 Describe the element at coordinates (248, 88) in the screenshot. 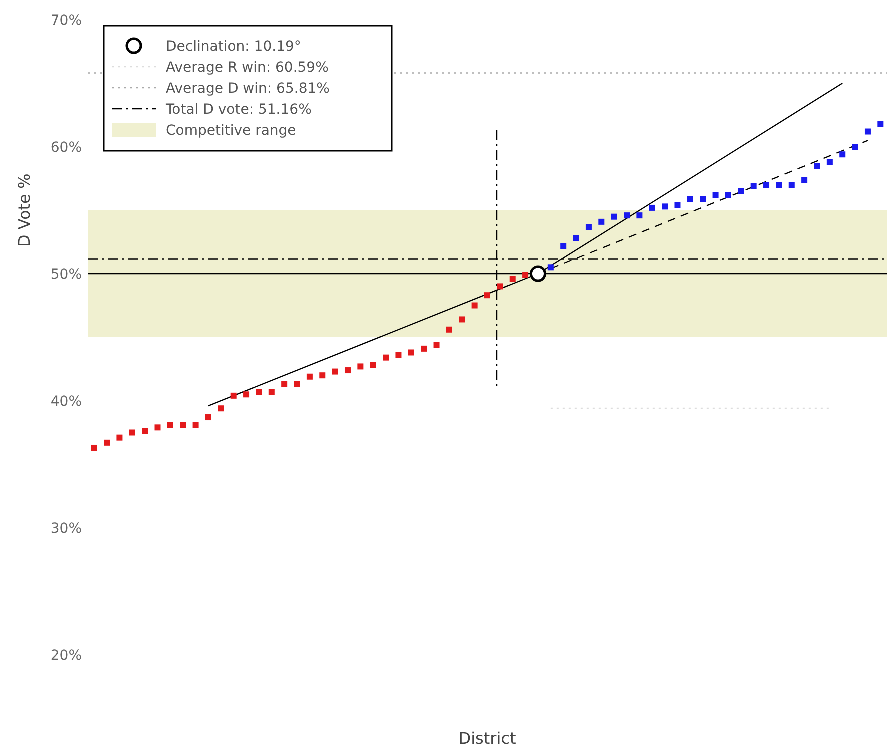

I see `legend-label: Average D win: 65.81%` at that location.